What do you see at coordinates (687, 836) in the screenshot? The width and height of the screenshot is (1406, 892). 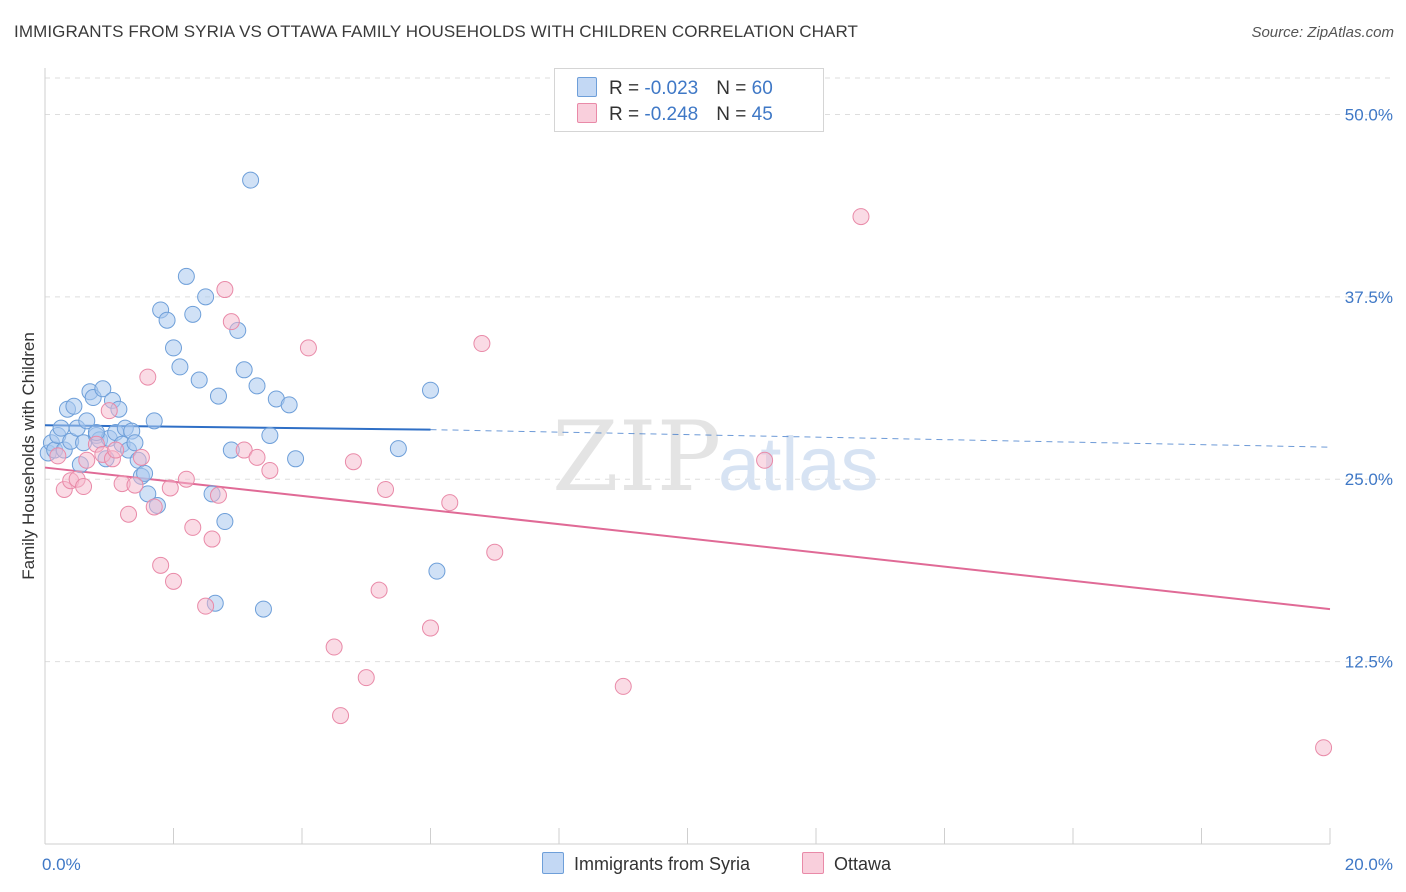 I see `x-tick-marks` at bounding box center [687, 836].